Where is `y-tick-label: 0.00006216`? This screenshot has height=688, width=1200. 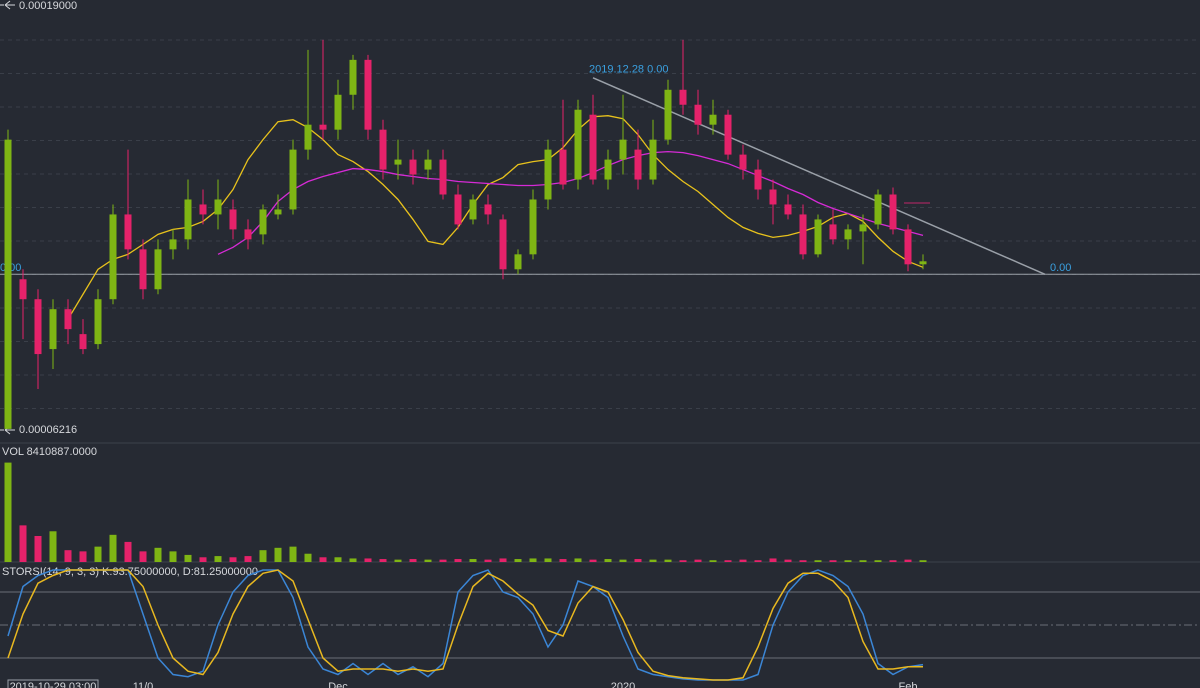 y-tick-label: 0.00006216 is located at coordinates (48, 430).